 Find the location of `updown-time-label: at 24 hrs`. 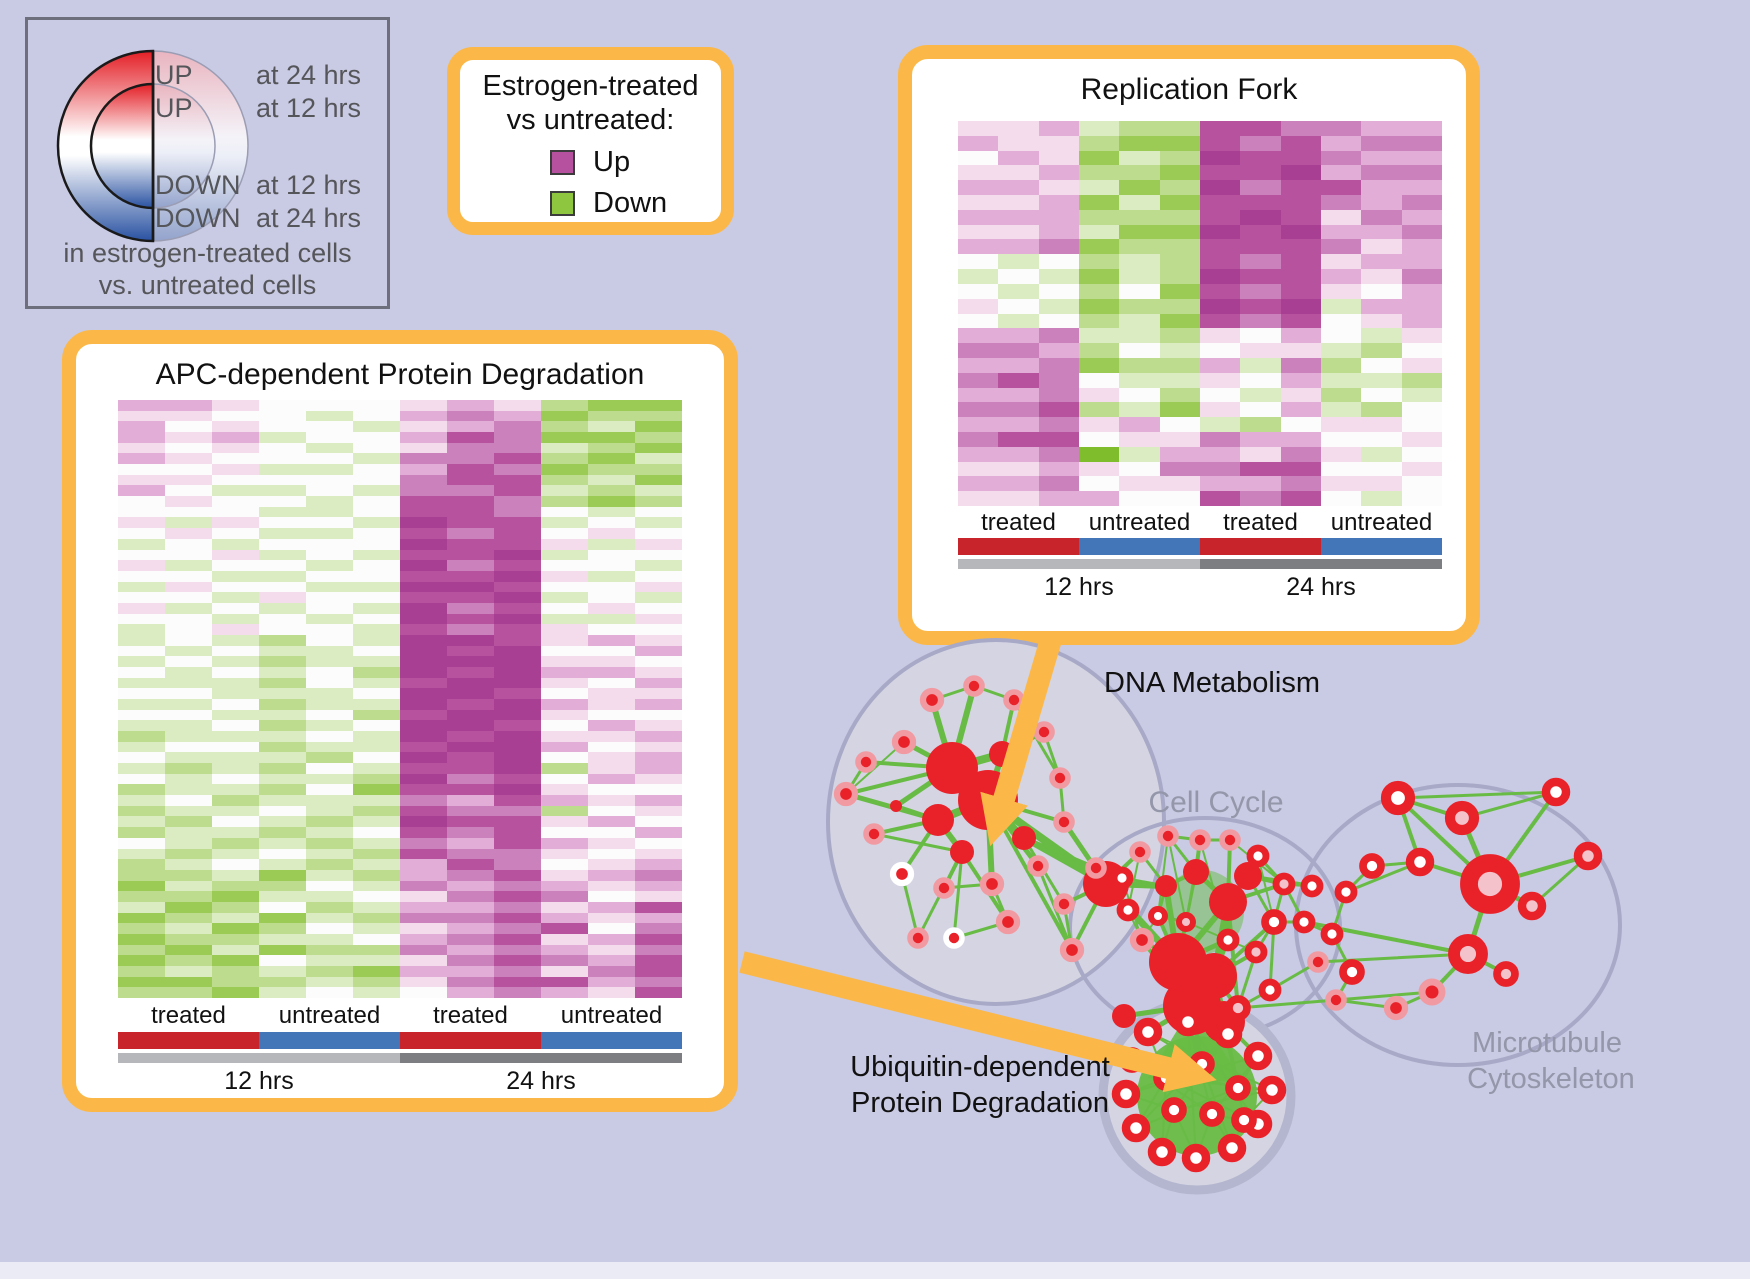

updown-time-label: at 24 hrs is located at coordinates (308, 74).